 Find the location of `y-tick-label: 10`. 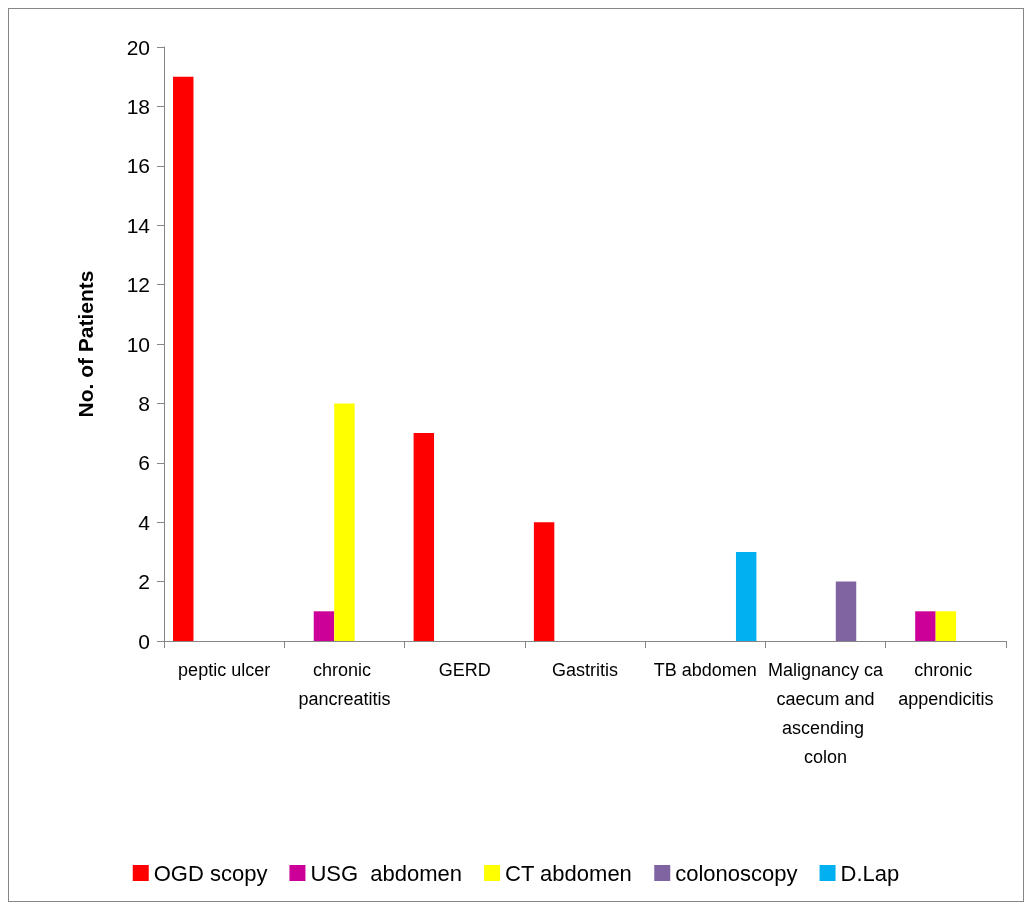

y-tick-label: 10 is located at coordinates (138, 344).